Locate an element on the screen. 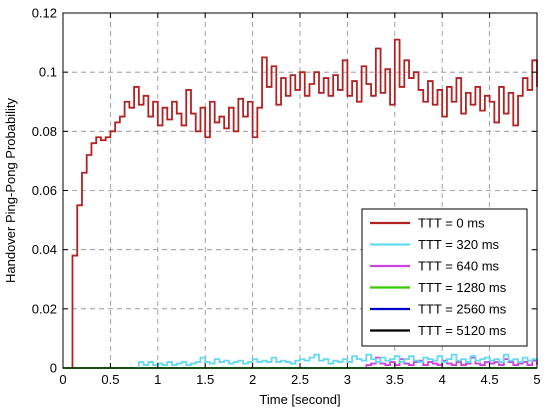  x-axis-label: Time [second] is located at coordinates (299, 399).